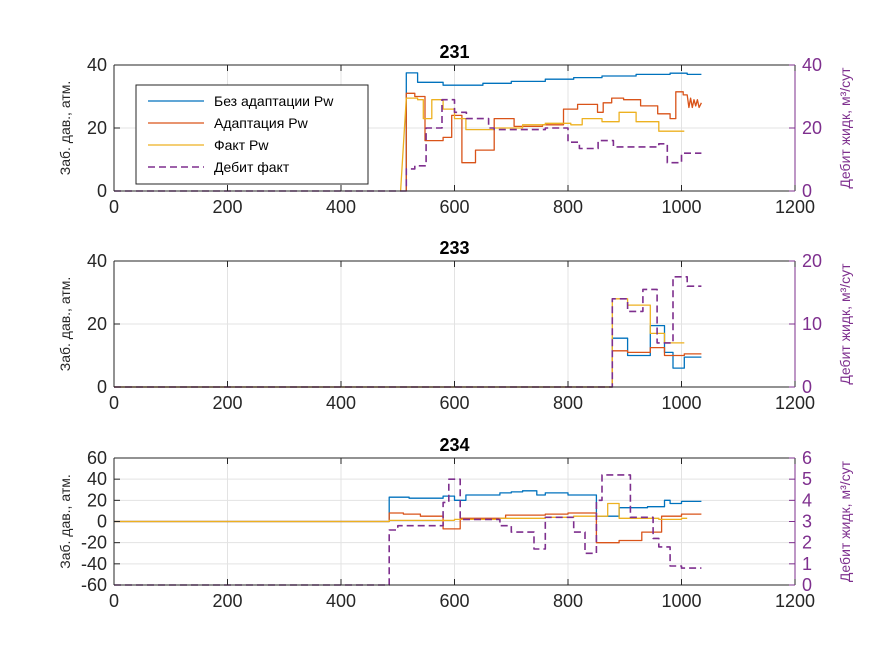 The image size is (875, 656). What do you see at coordinates (807, 479) in the screenshot?
I see `y-tick-label-right: 5` at bounding box center [807, 479].